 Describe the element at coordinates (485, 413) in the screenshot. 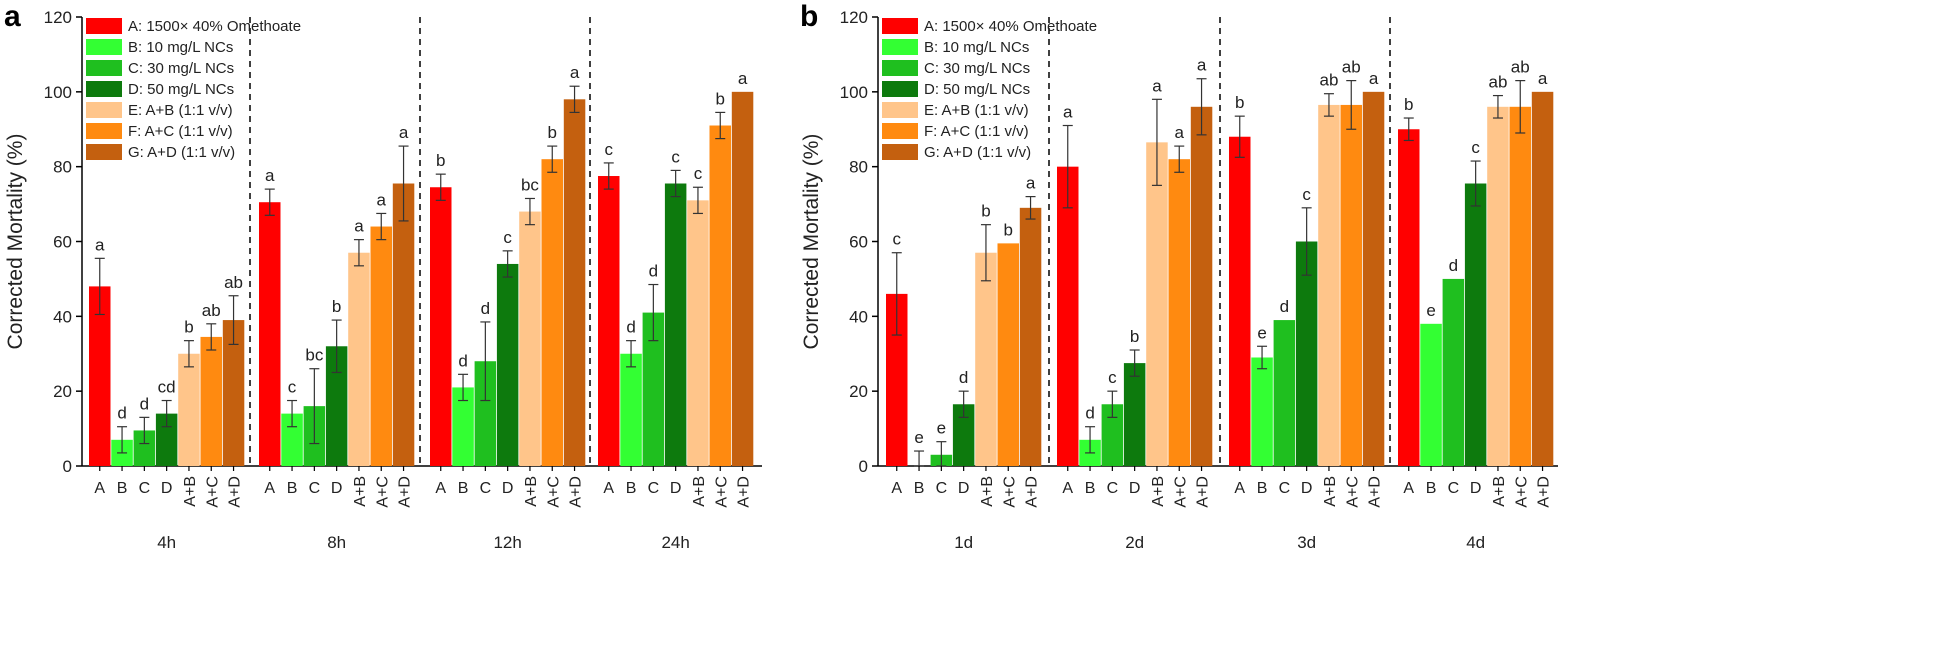

I see `bar-12h-C` at that location.